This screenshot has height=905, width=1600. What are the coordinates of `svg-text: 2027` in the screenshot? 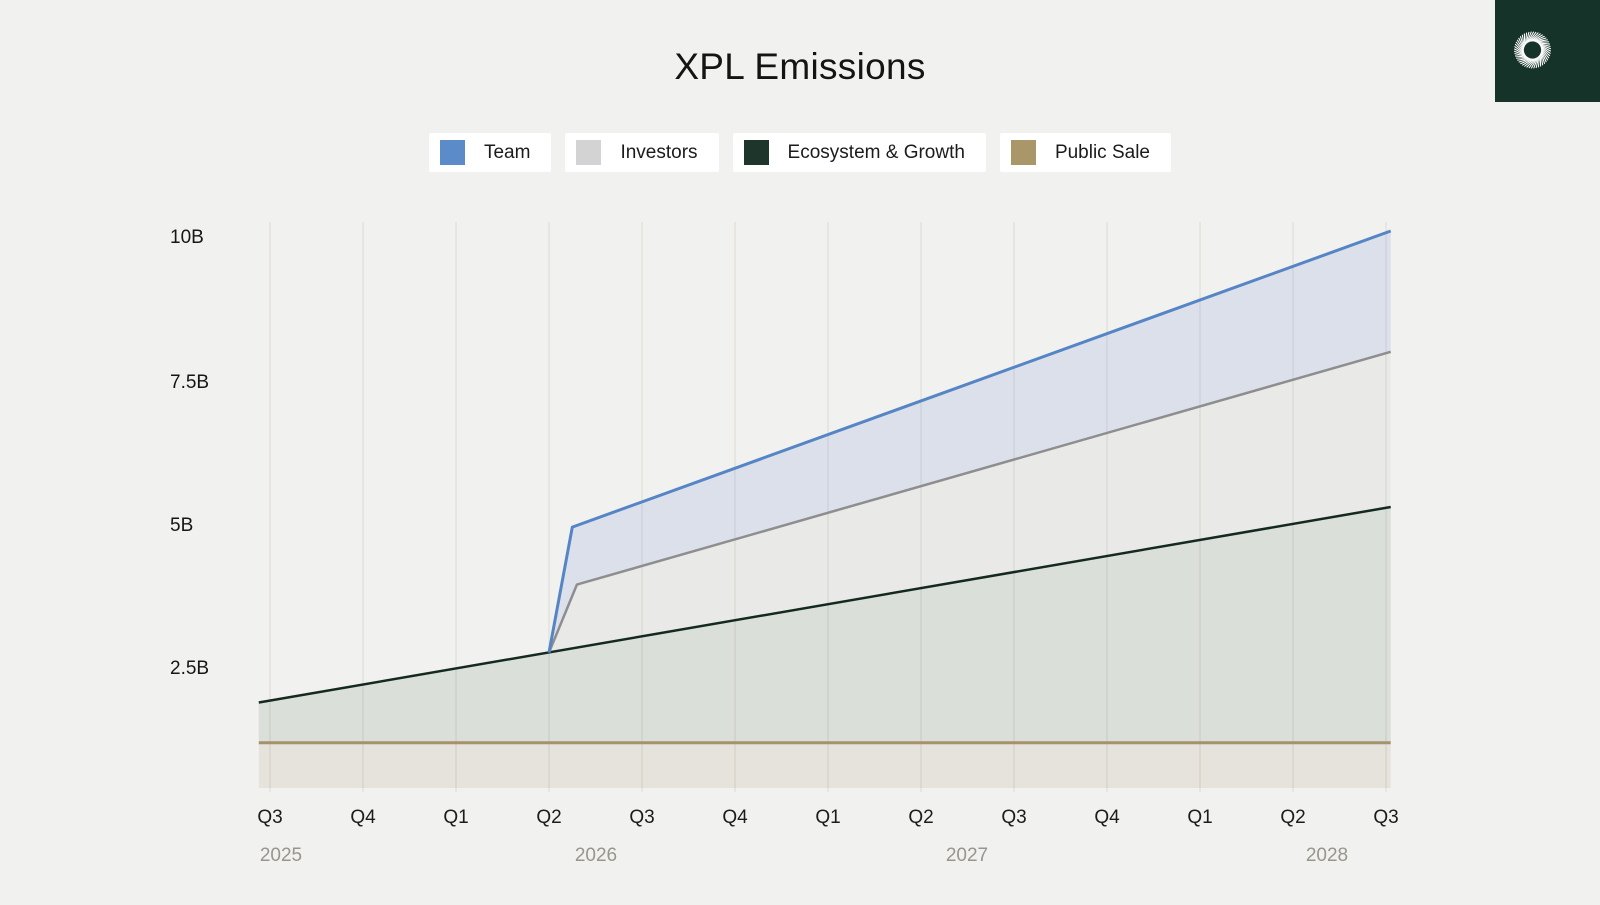 It's located at (967, 855).